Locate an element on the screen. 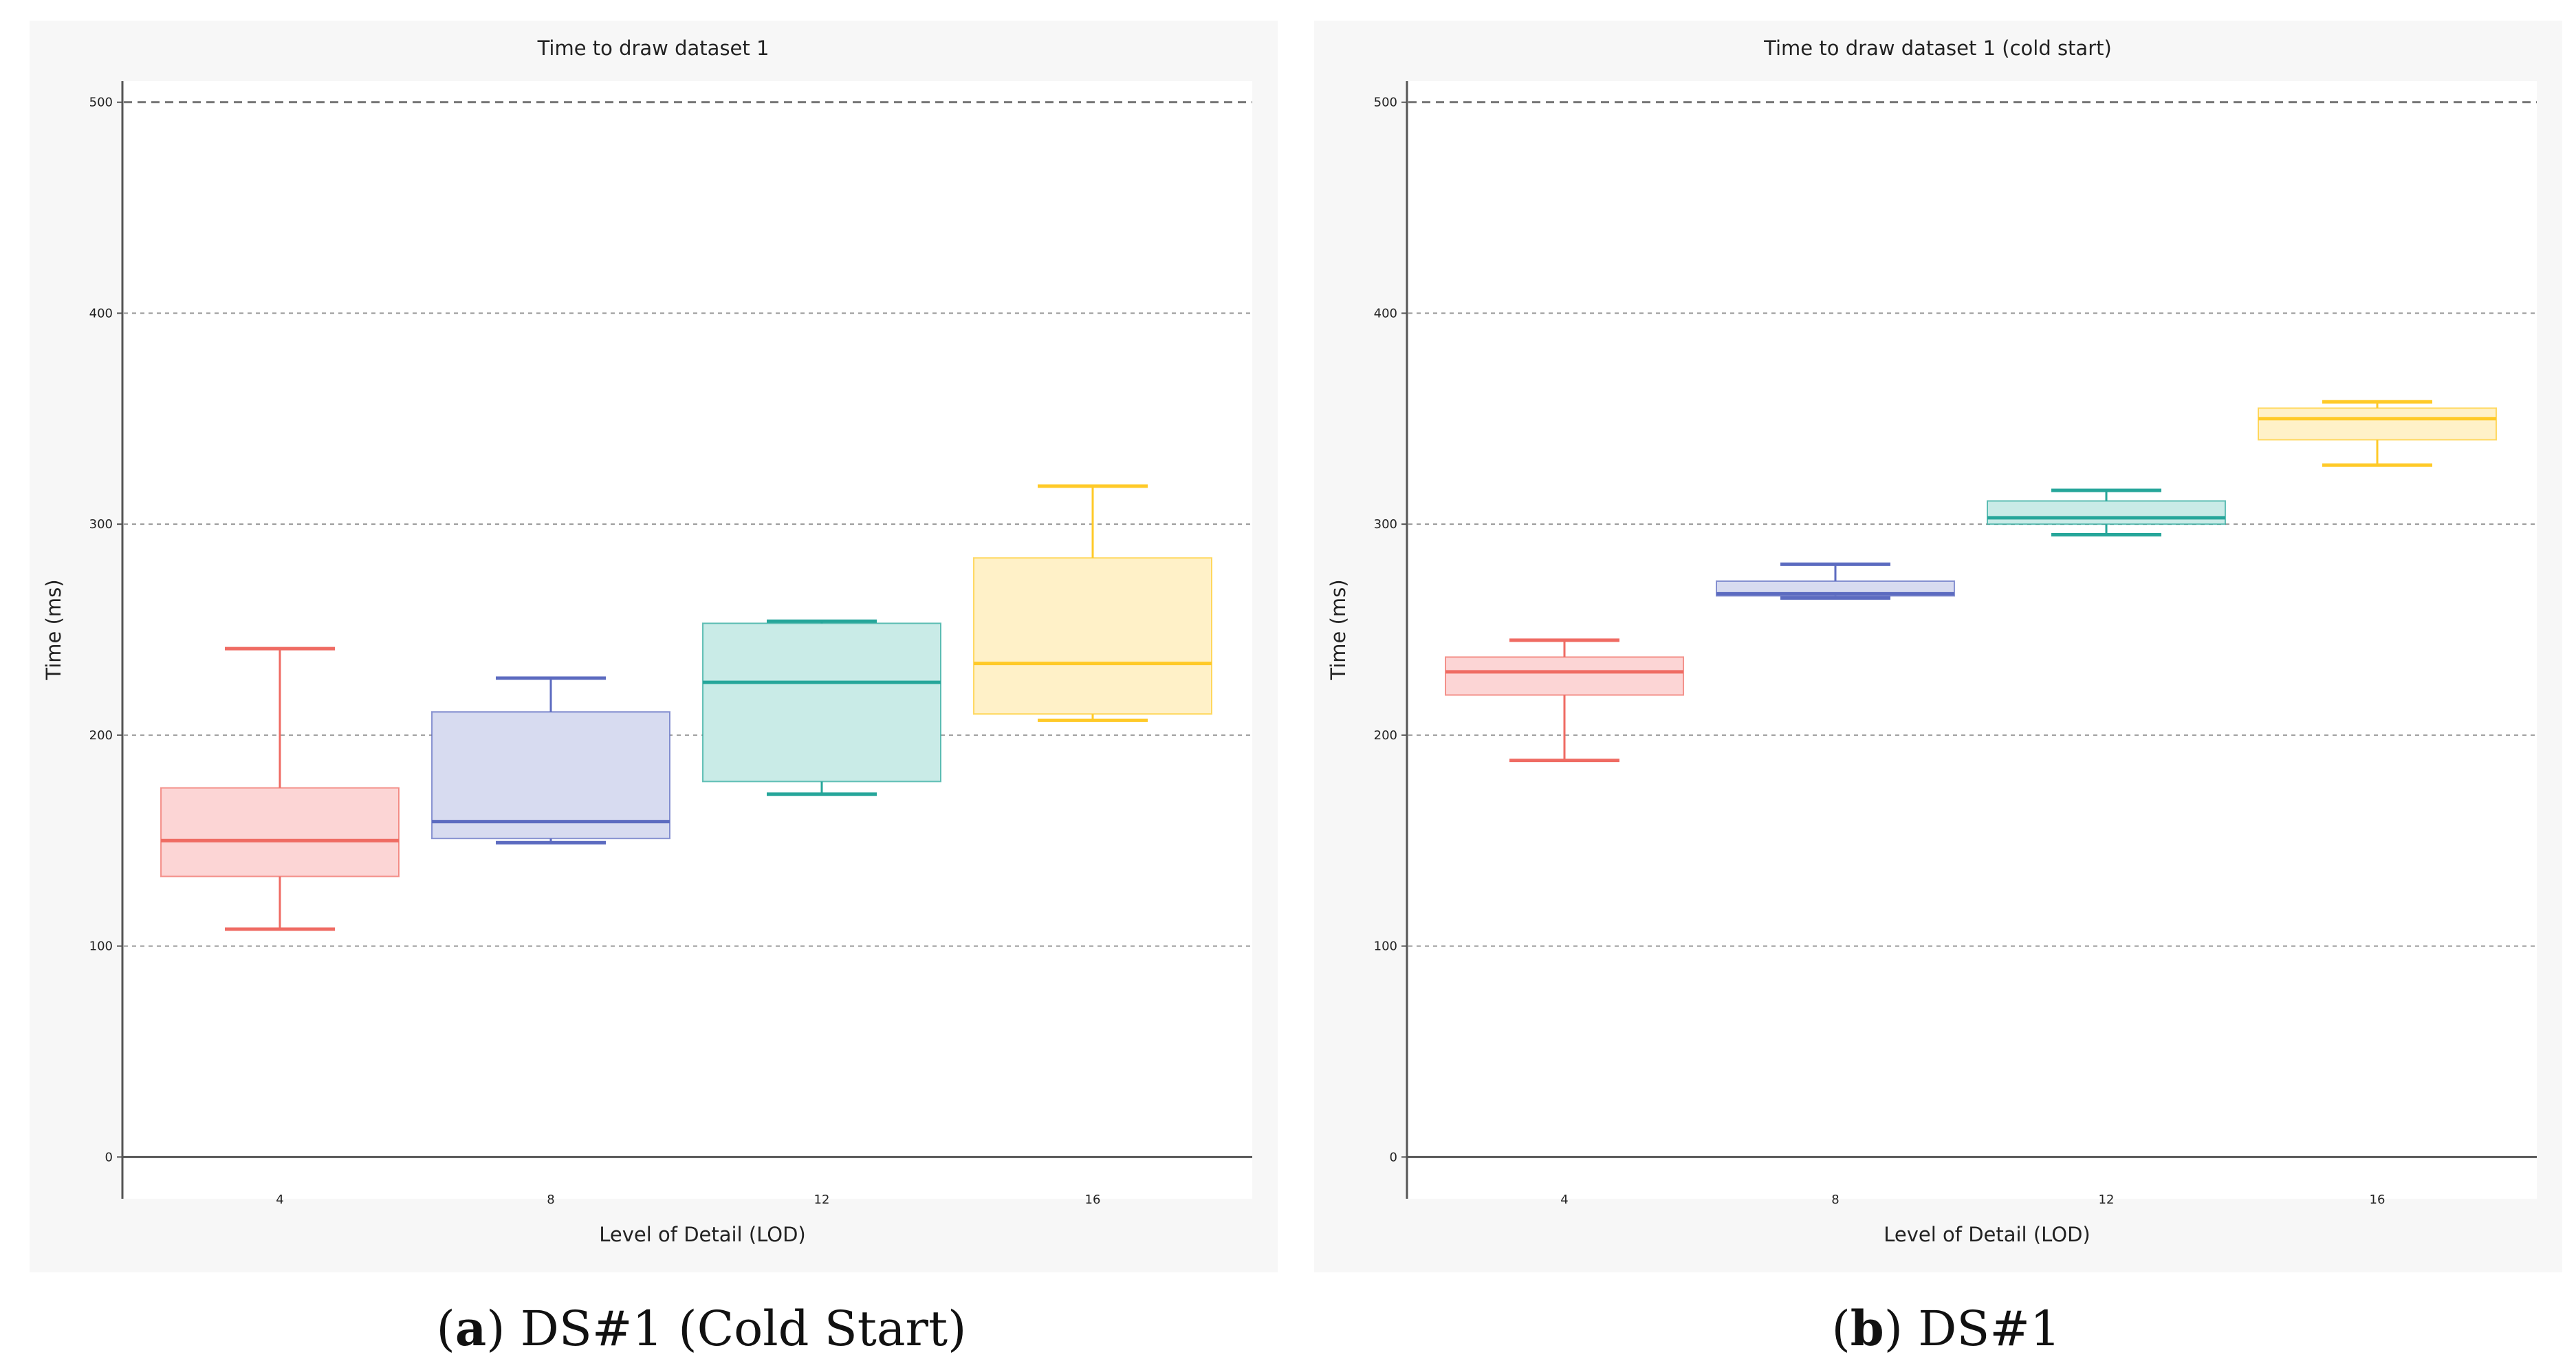 The image size is (2576, 1370). caption-b-text: ) DS#1 is located at coordinates (1972, 1329).